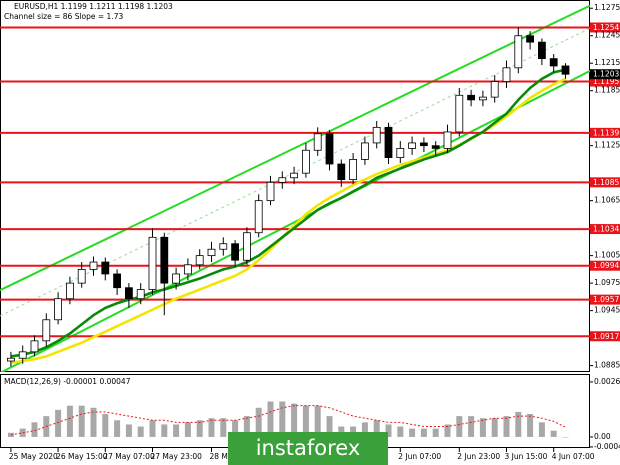 The height and width of the screenshot is (465, 620). What do you see at coordinates (177, 456) in the screenshot?
I see `x-tick-label: 27 May 23:00` at bounding box center [177, 456].